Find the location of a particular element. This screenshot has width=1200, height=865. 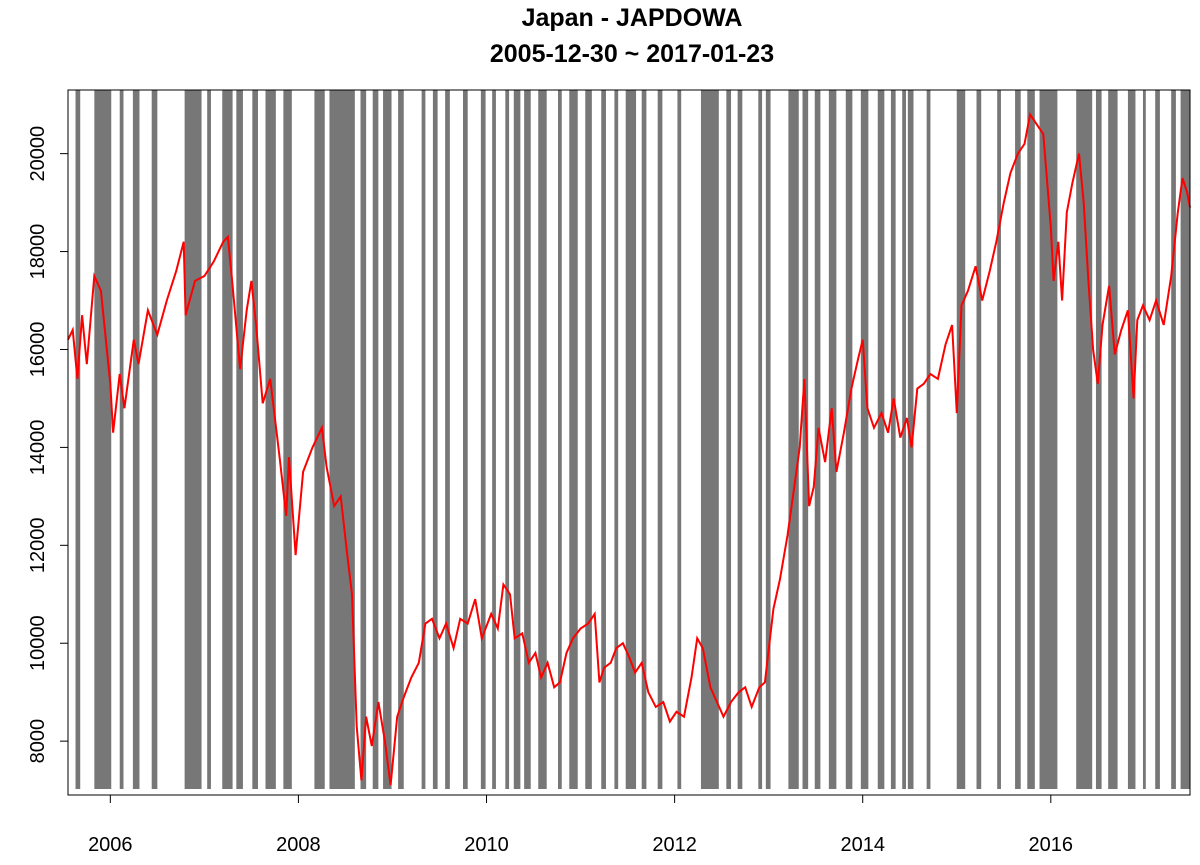

x-tick-label: 2010 is located at coordinates (486, 845).